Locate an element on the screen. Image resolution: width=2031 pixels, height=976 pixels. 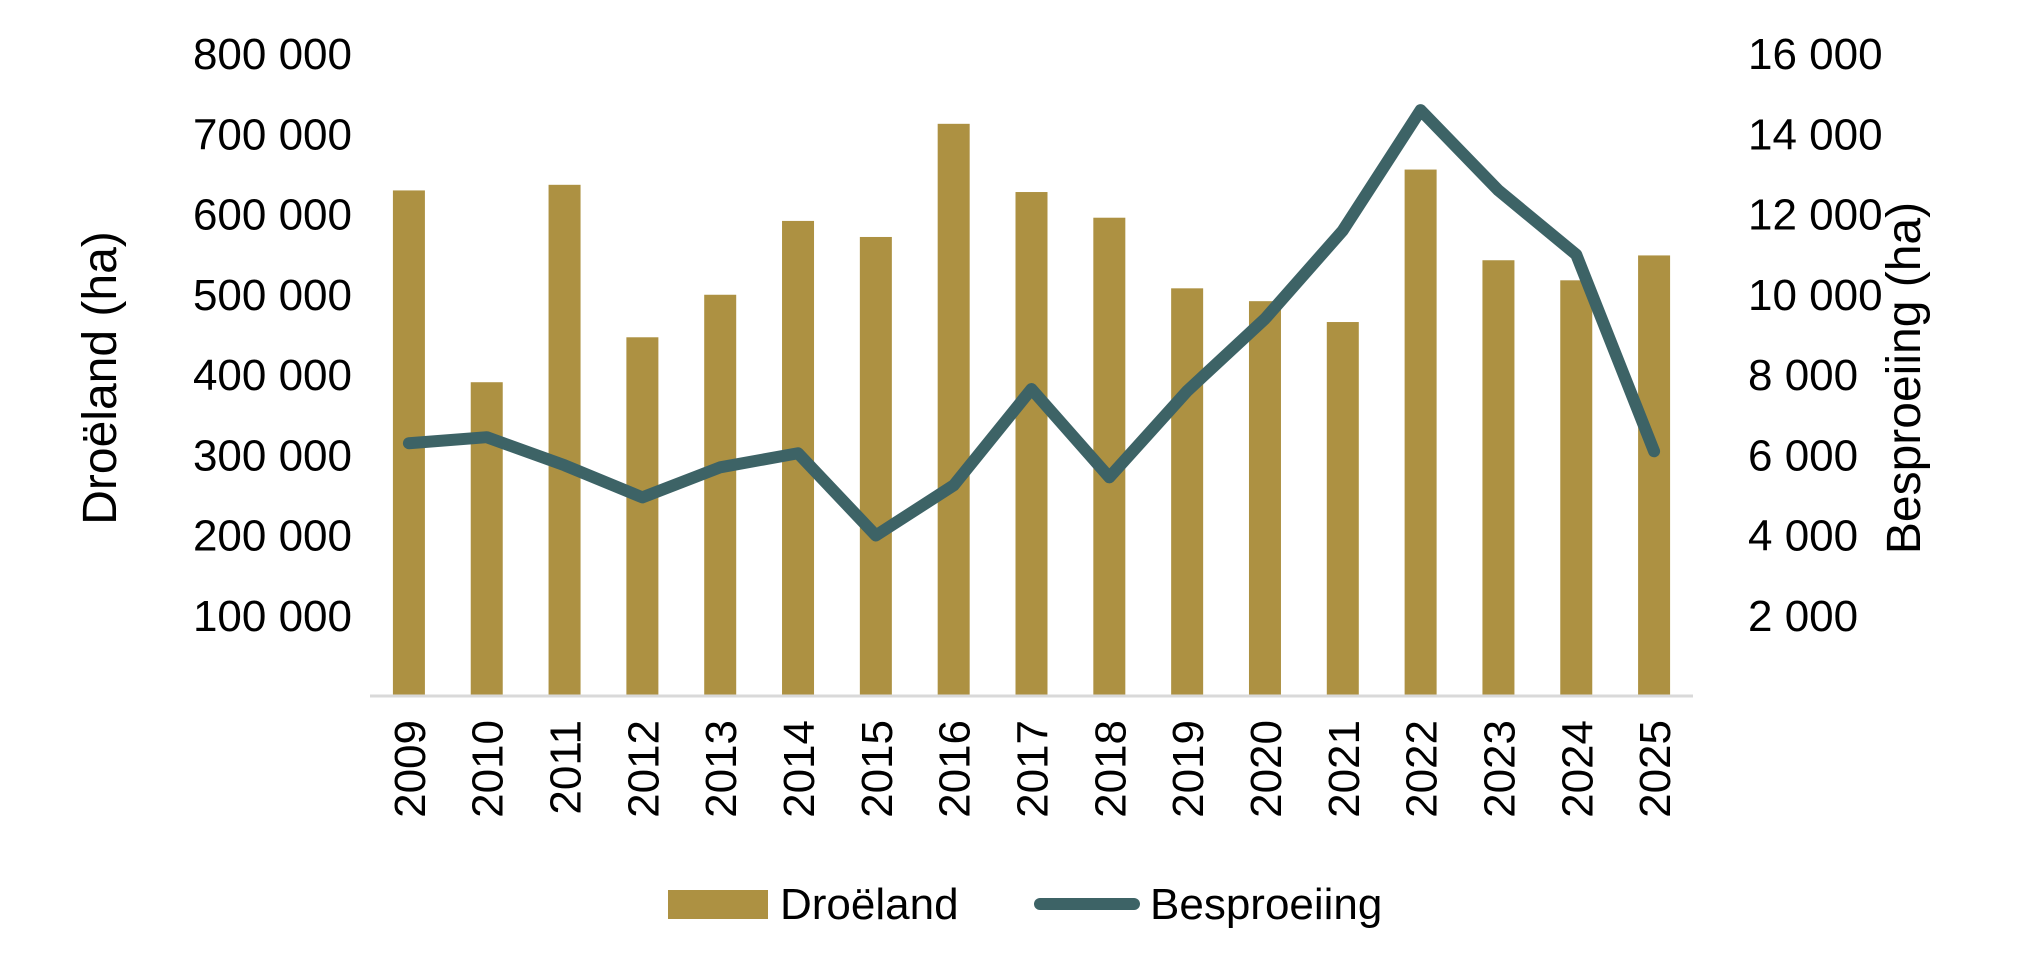
right-tick-label: 16 000 is located at coordinates (1815, 54).